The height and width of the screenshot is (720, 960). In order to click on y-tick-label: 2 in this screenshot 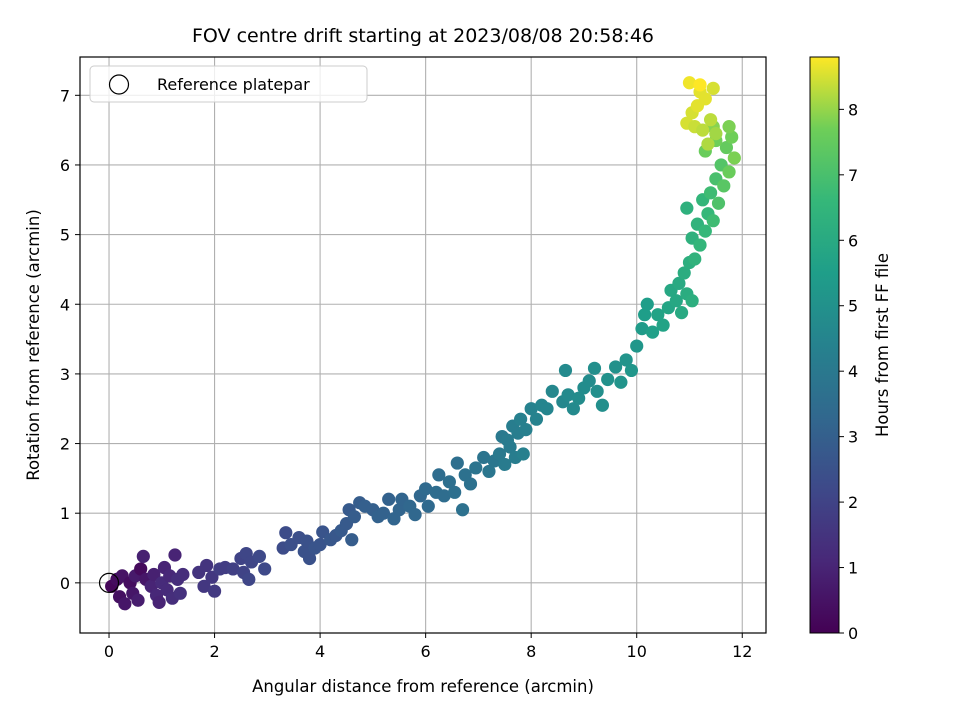, I will do `click(65, 444)`.